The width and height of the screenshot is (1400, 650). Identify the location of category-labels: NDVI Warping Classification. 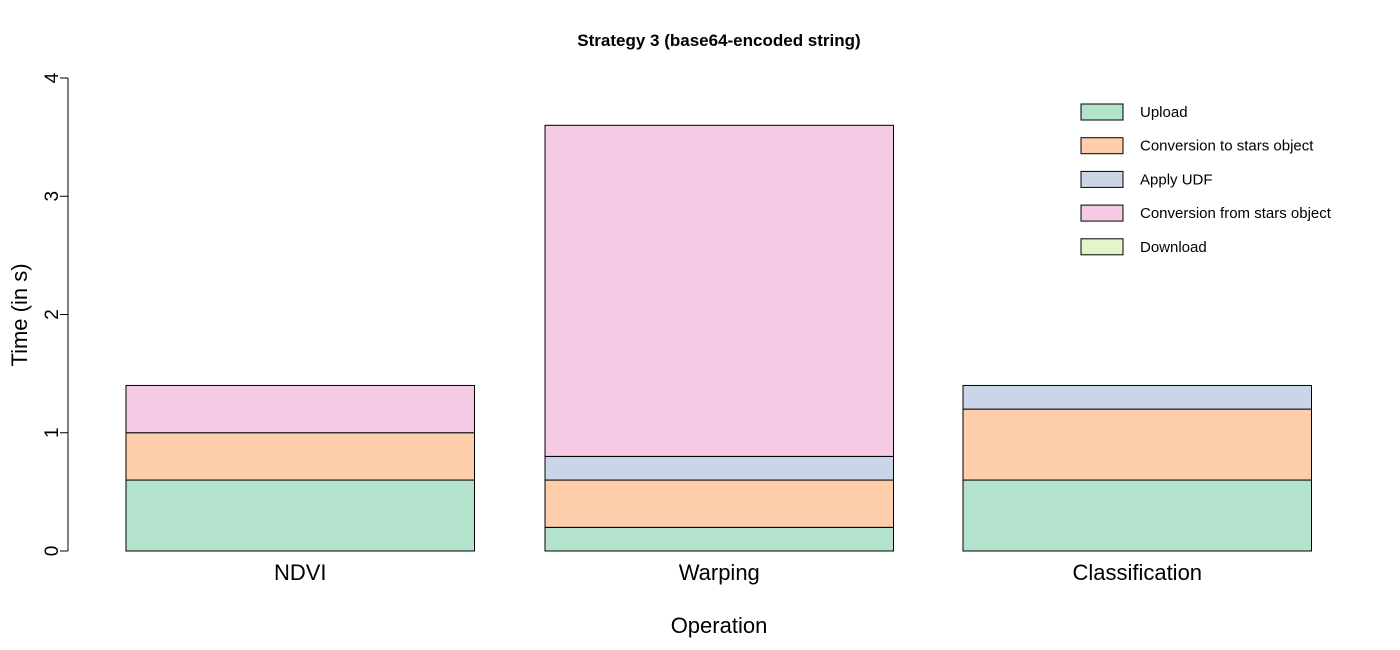
(738, 572).